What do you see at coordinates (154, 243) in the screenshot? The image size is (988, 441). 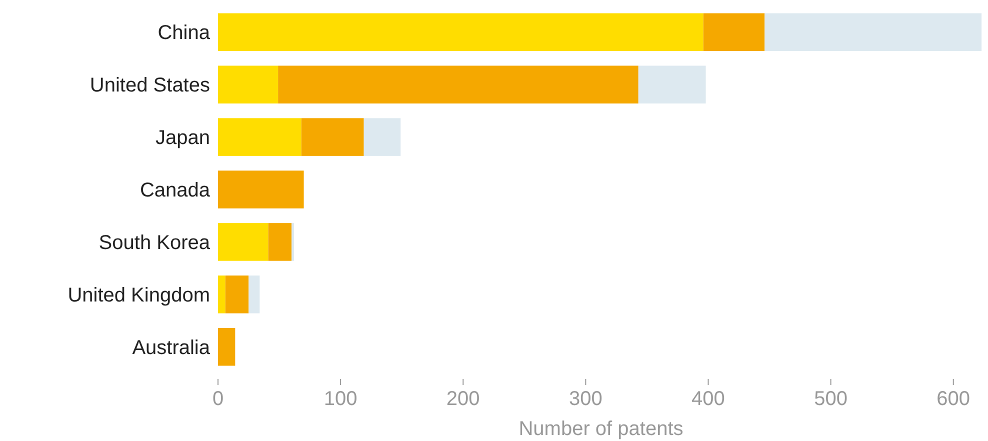 I see `y-tick-label: South Korea` at bounding box center [154, 243].